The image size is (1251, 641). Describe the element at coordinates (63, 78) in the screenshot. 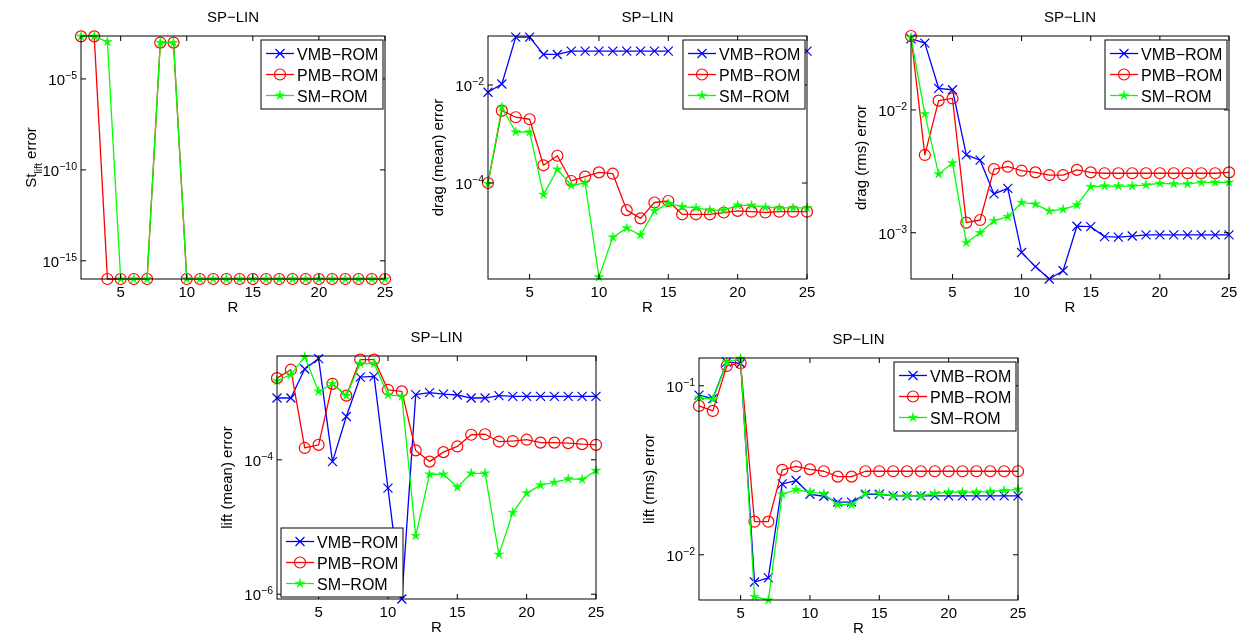

I see `y-tick-label: 10$^{−5}$` at that location.